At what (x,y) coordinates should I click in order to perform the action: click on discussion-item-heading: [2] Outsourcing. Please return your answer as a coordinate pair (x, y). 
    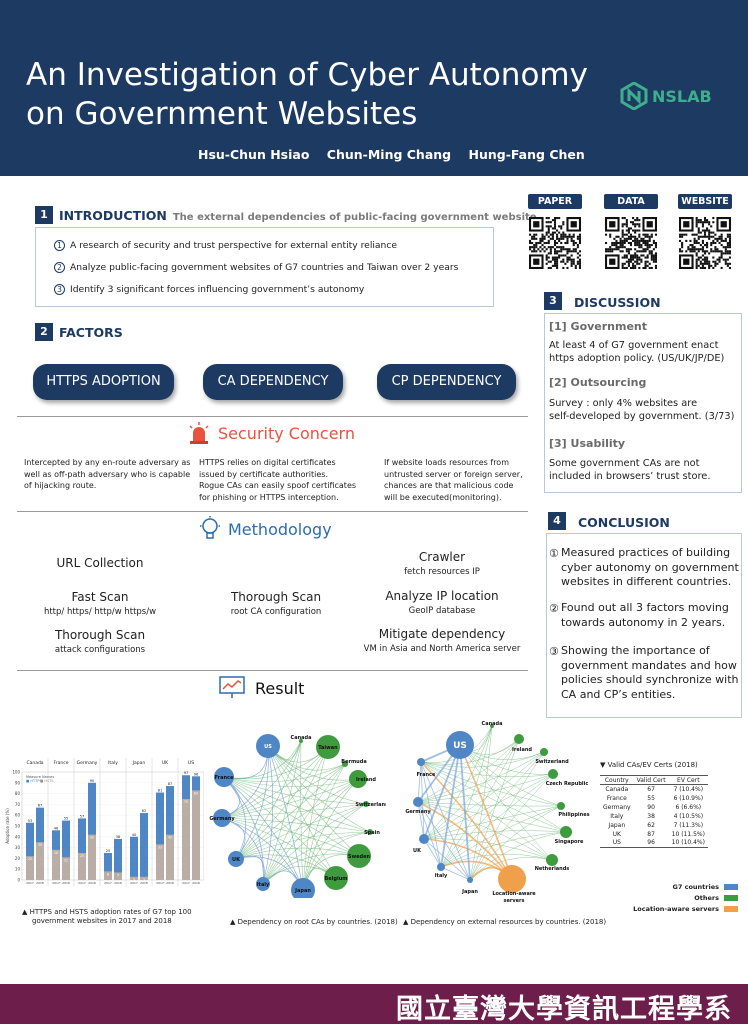
    Looking at the image, I should click on (598, 382).